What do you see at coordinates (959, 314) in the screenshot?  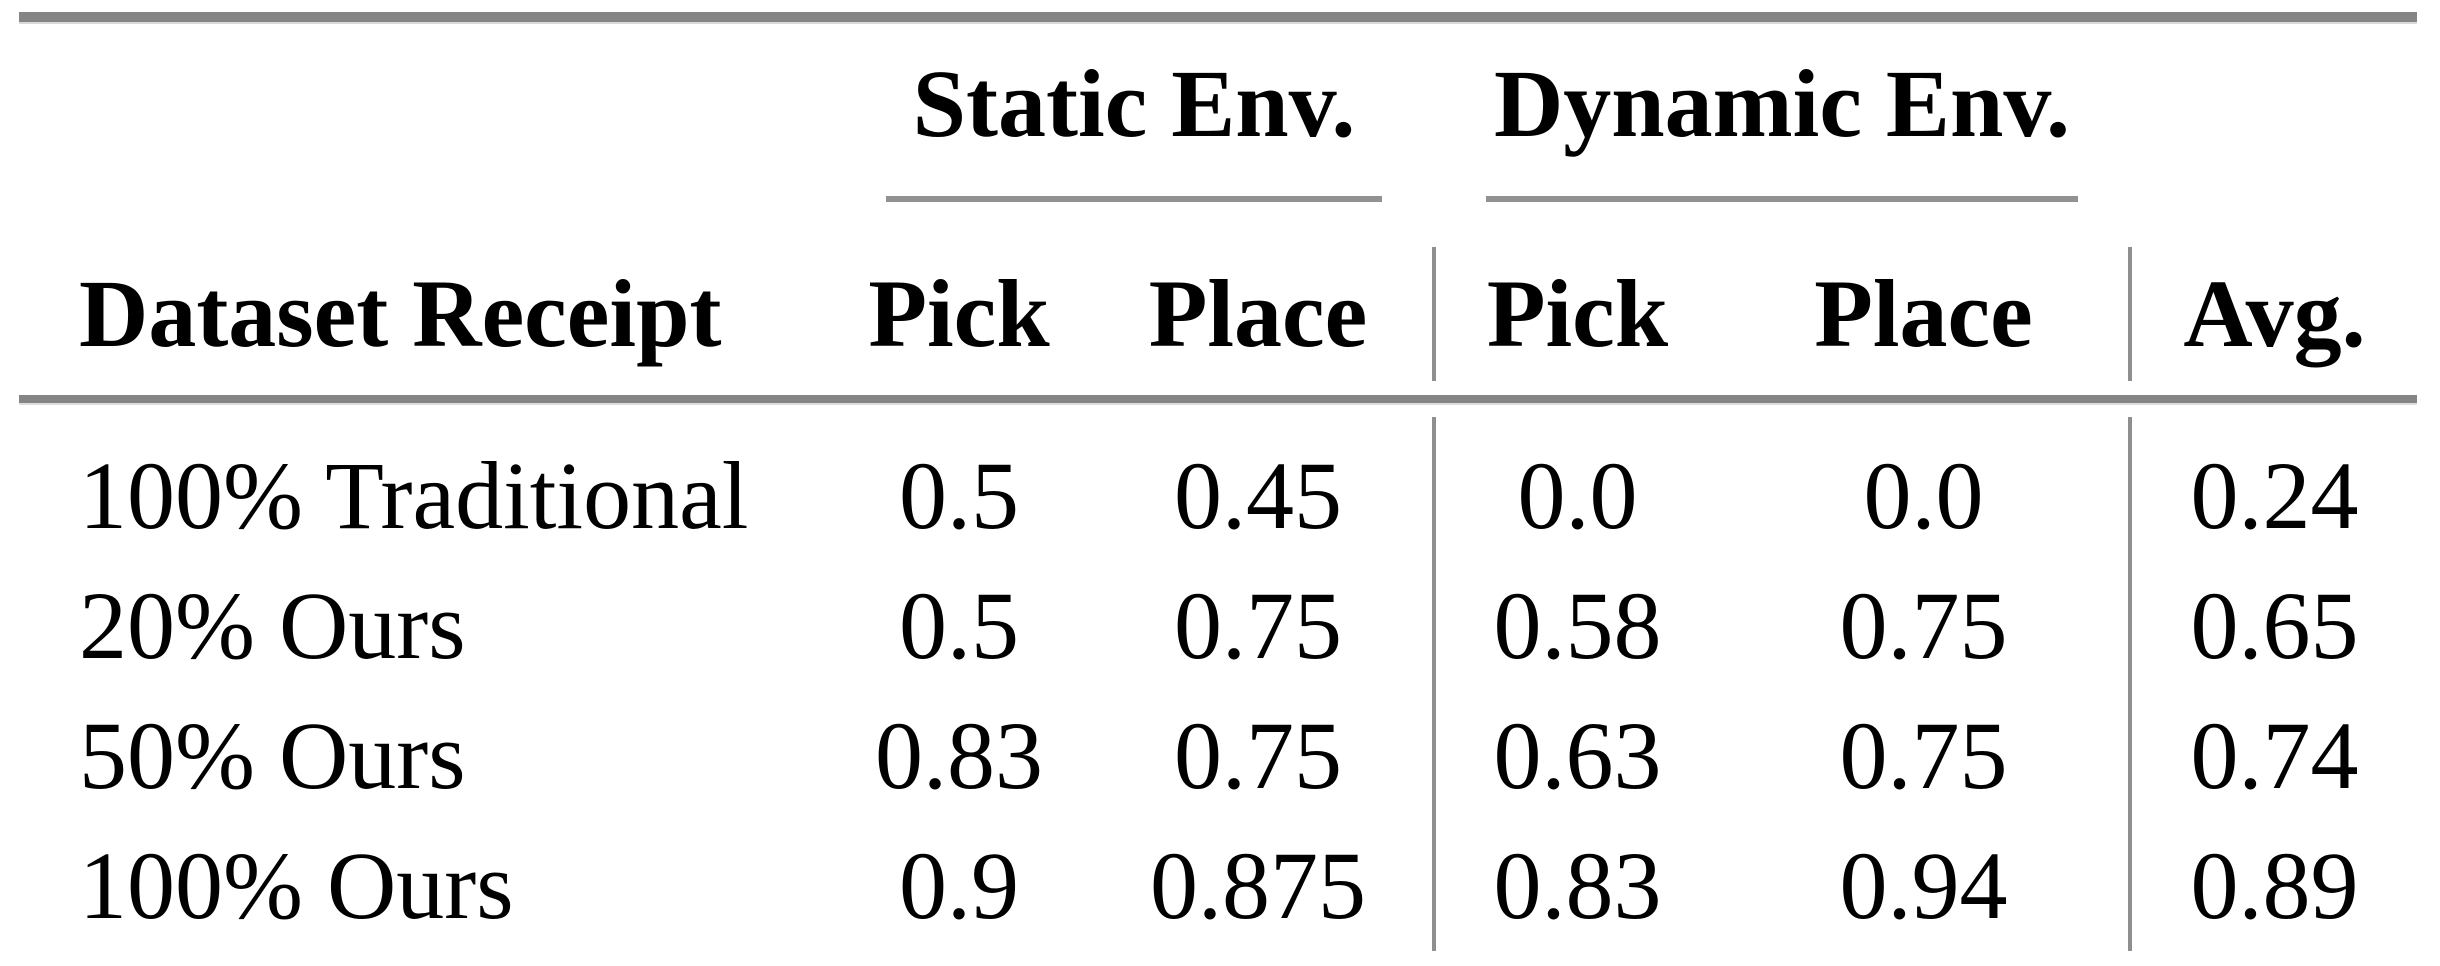 I see `header-static-pick: Pick` at bounding box center [959, 314].